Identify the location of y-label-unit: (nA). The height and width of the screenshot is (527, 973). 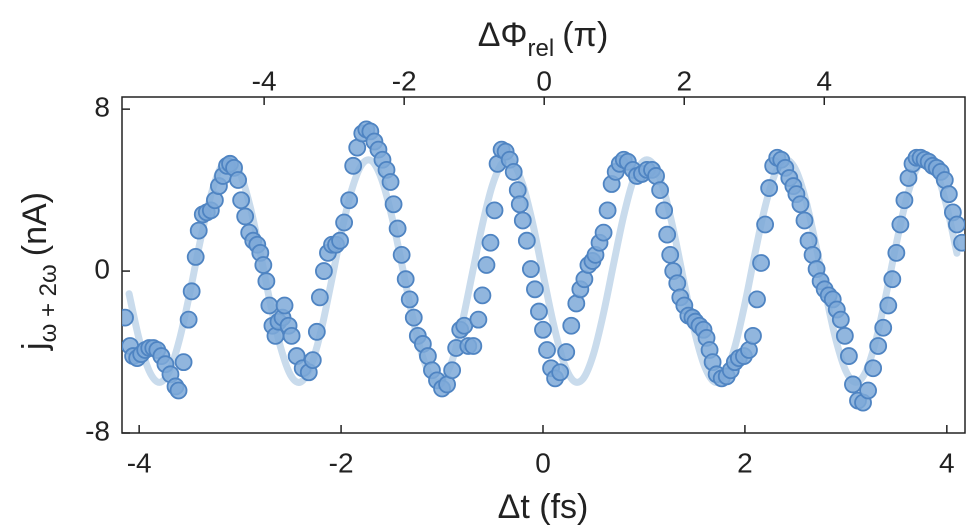
(35, 224).